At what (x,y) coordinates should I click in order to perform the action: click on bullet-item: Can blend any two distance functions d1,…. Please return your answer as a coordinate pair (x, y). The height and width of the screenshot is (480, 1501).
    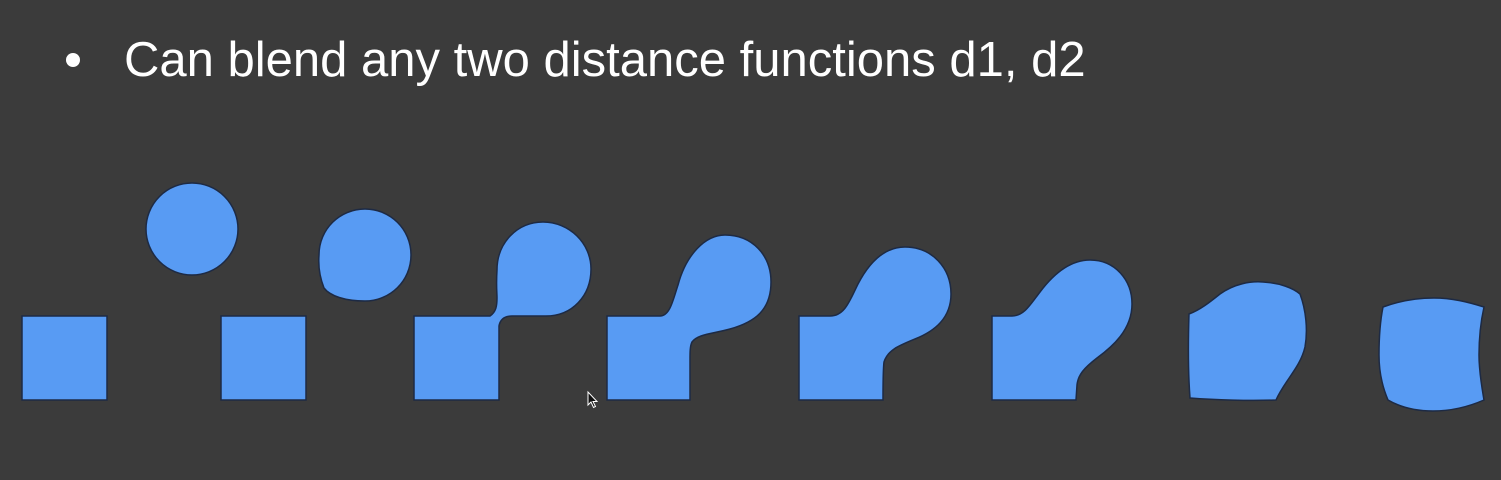
    Looking at the image, I should click on (572, 60).